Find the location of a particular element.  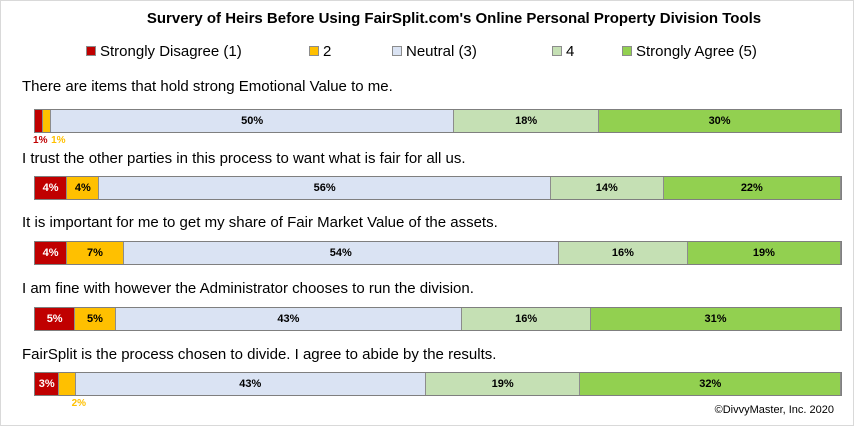

data-label: 30% is located at coordinates (719, 121).